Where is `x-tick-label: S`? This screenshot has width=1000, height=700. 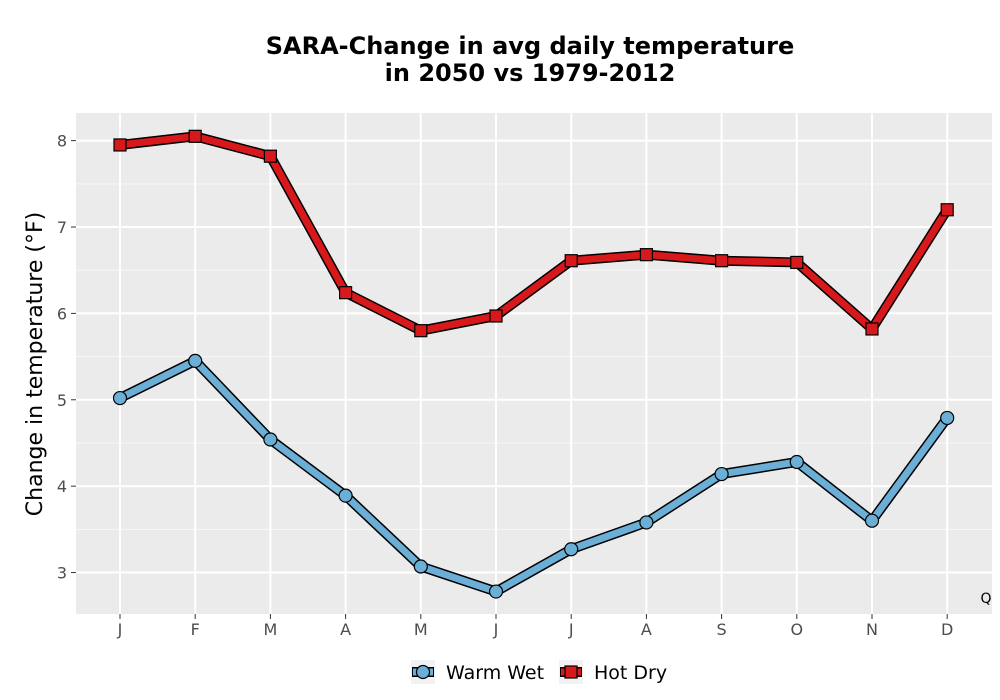 x-tick-label: S is located at coordinates (722, 629).